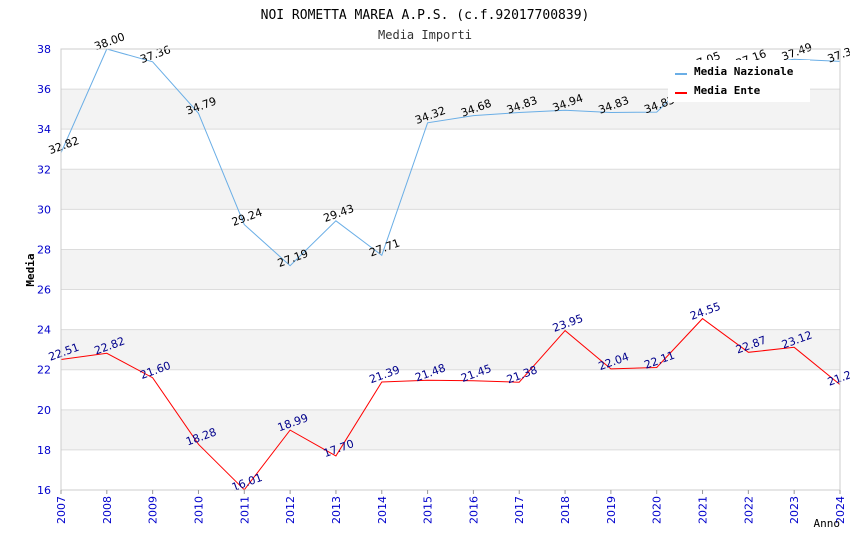  What do you see at coordinates (425, 35) in the screenshot?
I see `chart-subtitle: Media Importi` at bounding box center [425, 35].